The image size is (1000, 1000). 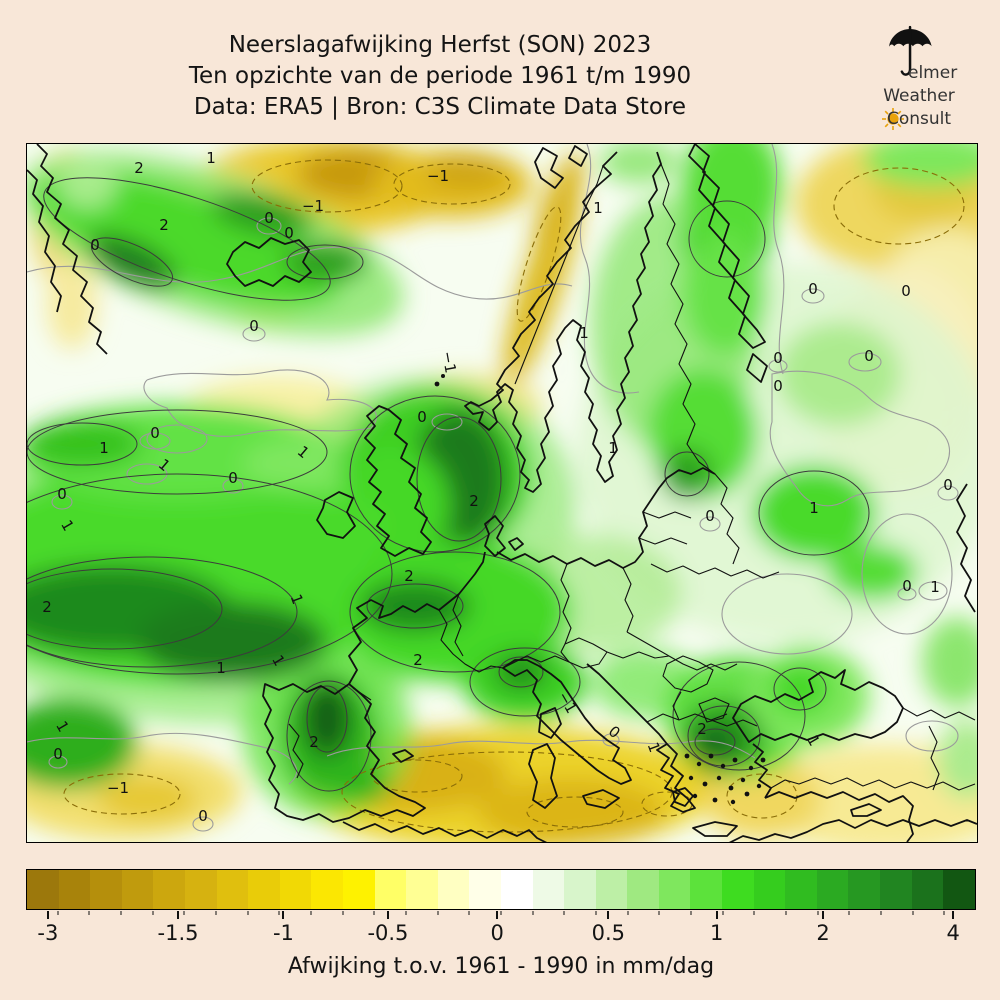 I want to click on island-dots, so click(x=600, y=589).